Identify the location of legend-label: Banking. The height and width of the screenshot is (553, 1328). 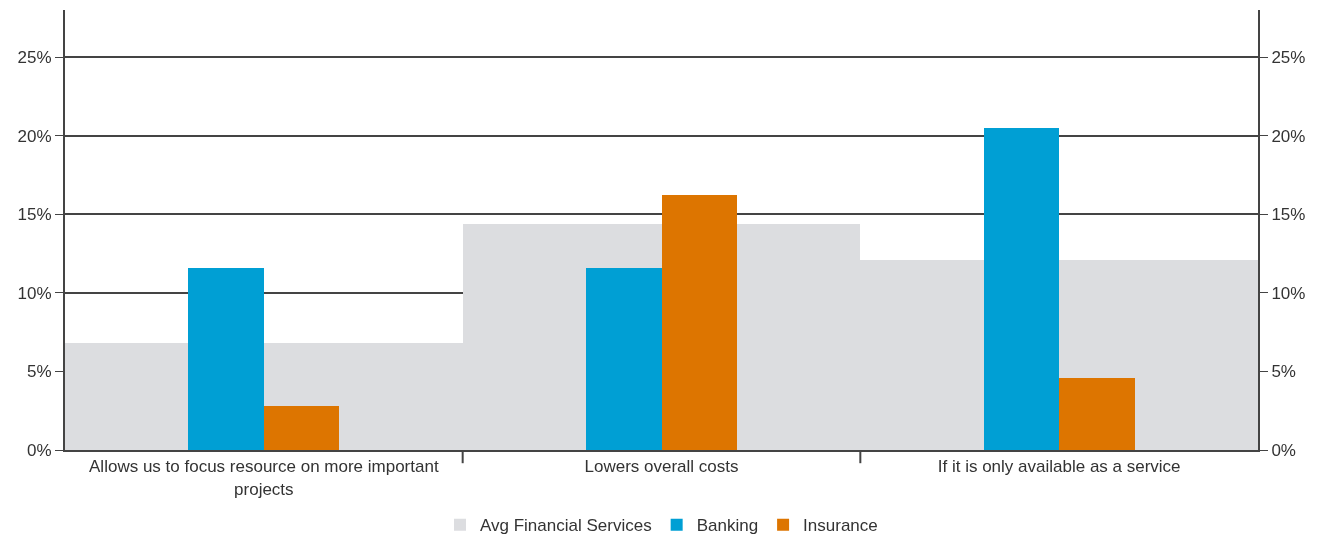
(727, 526).